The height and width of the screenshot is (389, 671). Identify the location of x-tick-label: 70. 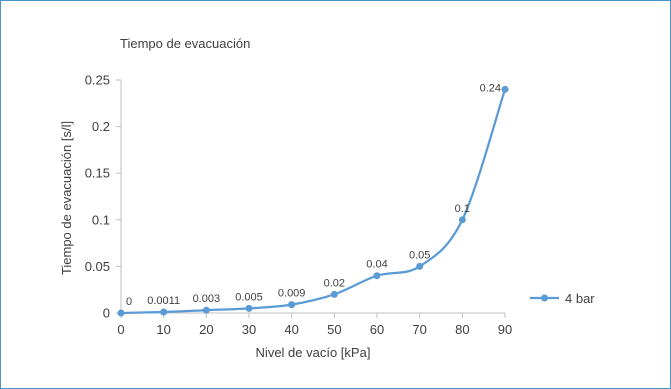
(419, 329).